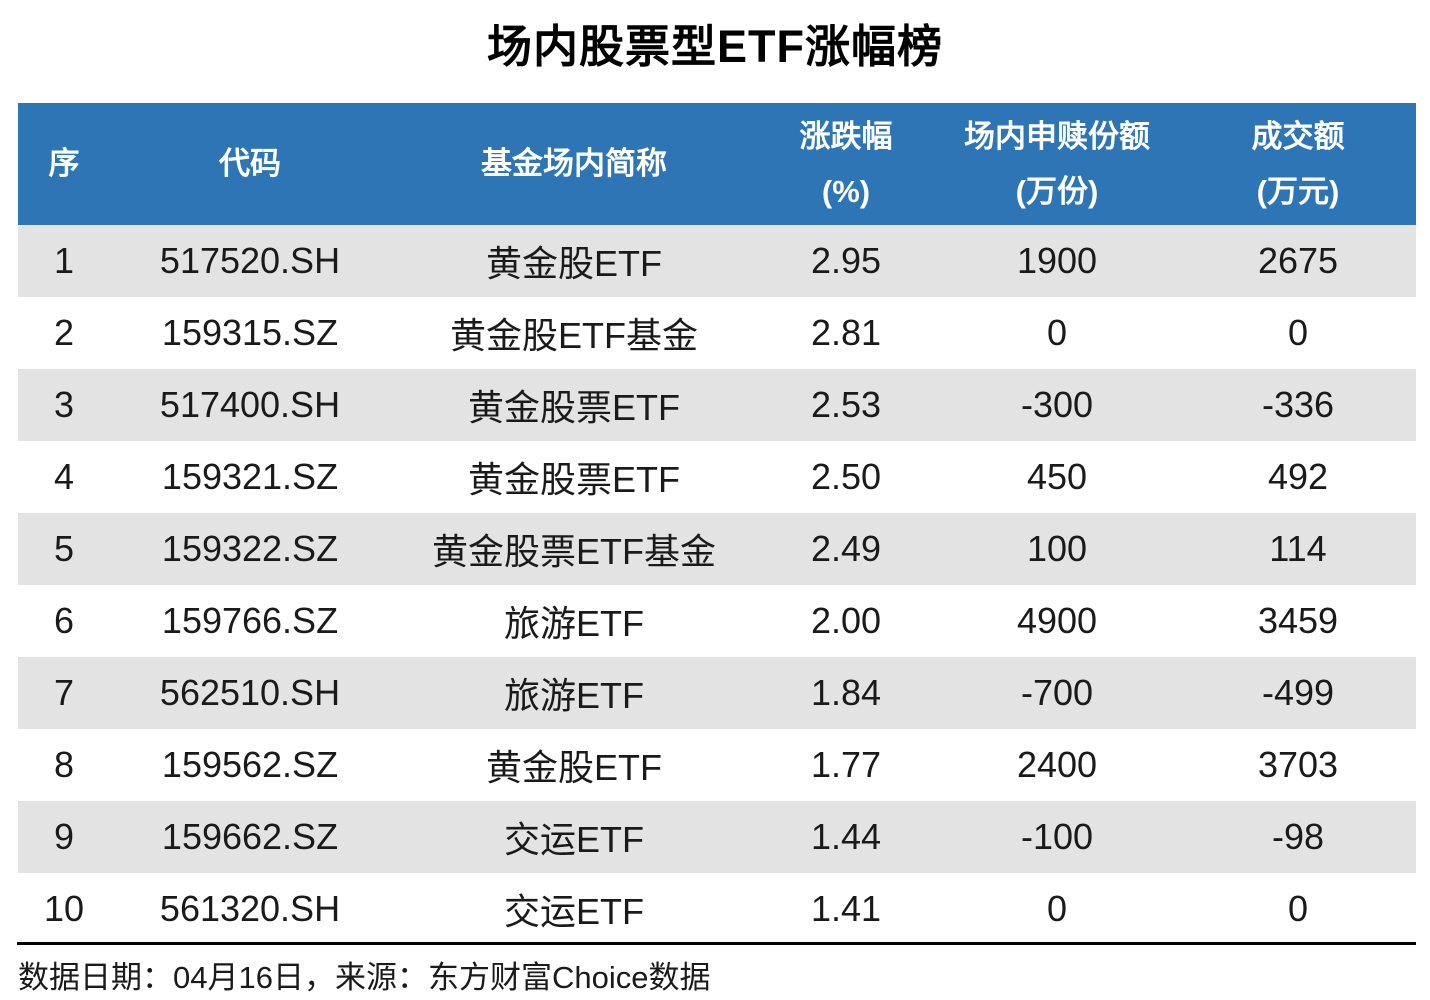  What do you see at coordinates (846, 164) in the screenshot?
I see `column-header-3: 涨跌幅 (%)` at bounding box center [846, 164].